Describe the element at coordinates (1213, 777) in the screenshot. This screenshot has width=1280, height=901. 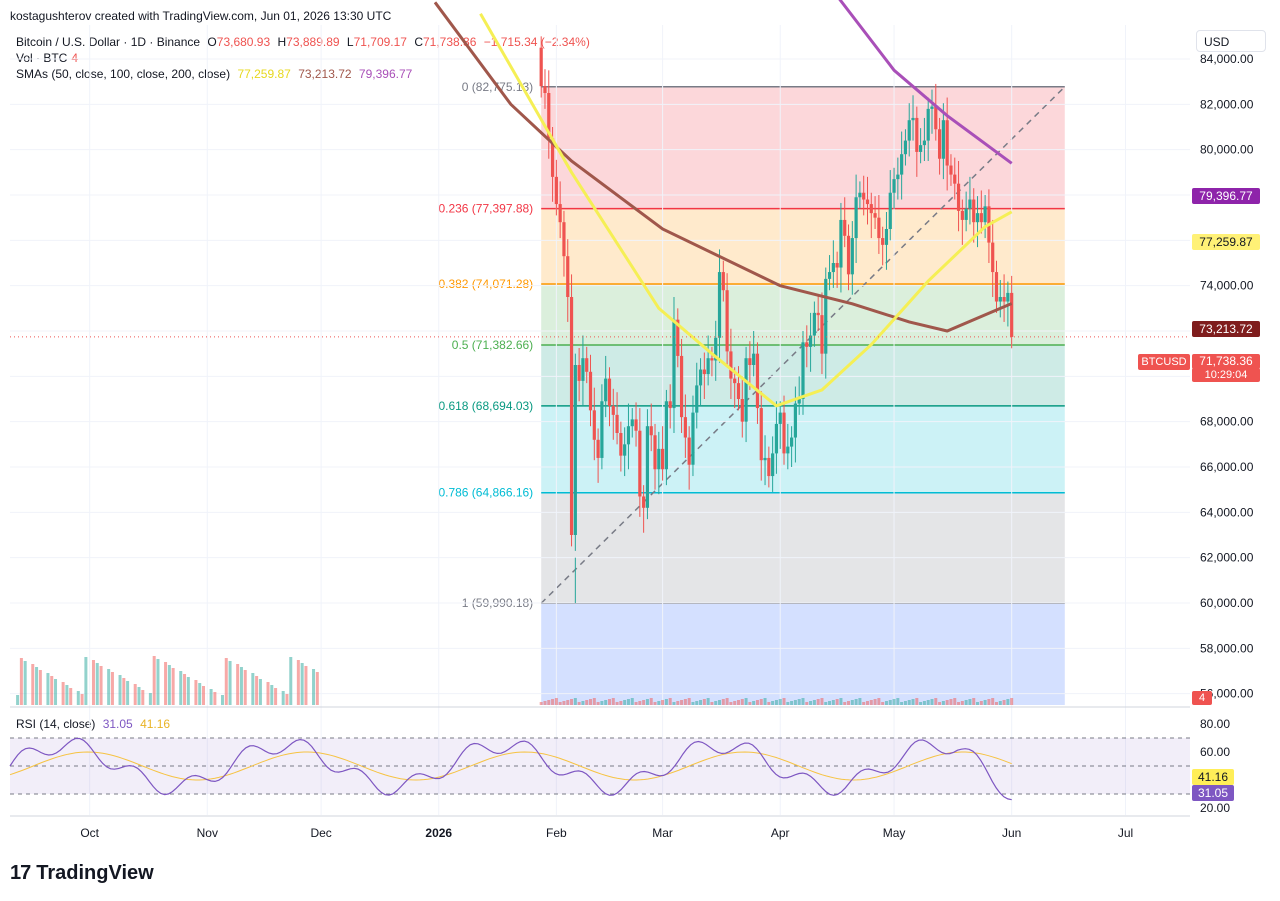
I see `rsi-ma-tag: 41.16` at that location.